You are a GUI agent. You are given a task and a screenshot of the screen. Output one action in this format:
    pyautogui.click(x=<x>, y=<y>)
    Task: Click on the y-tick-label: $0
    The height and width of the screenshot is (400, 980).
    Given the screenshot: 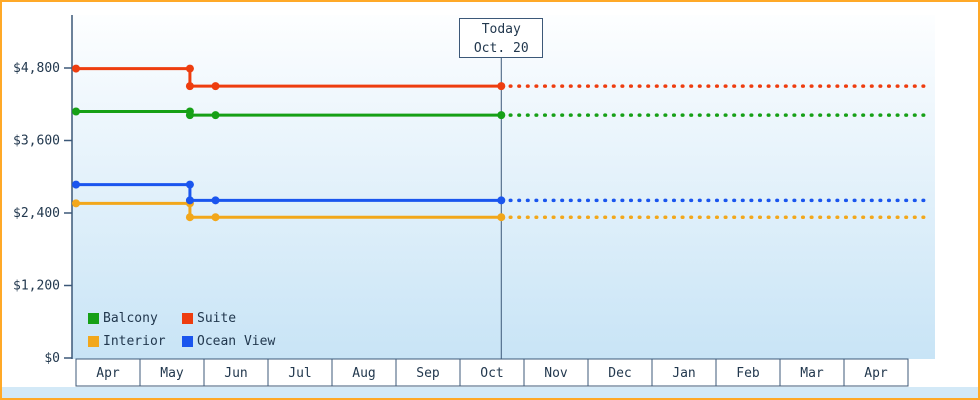 What is the action you would take?
    pyautogui.click(x=52, y=358)
    